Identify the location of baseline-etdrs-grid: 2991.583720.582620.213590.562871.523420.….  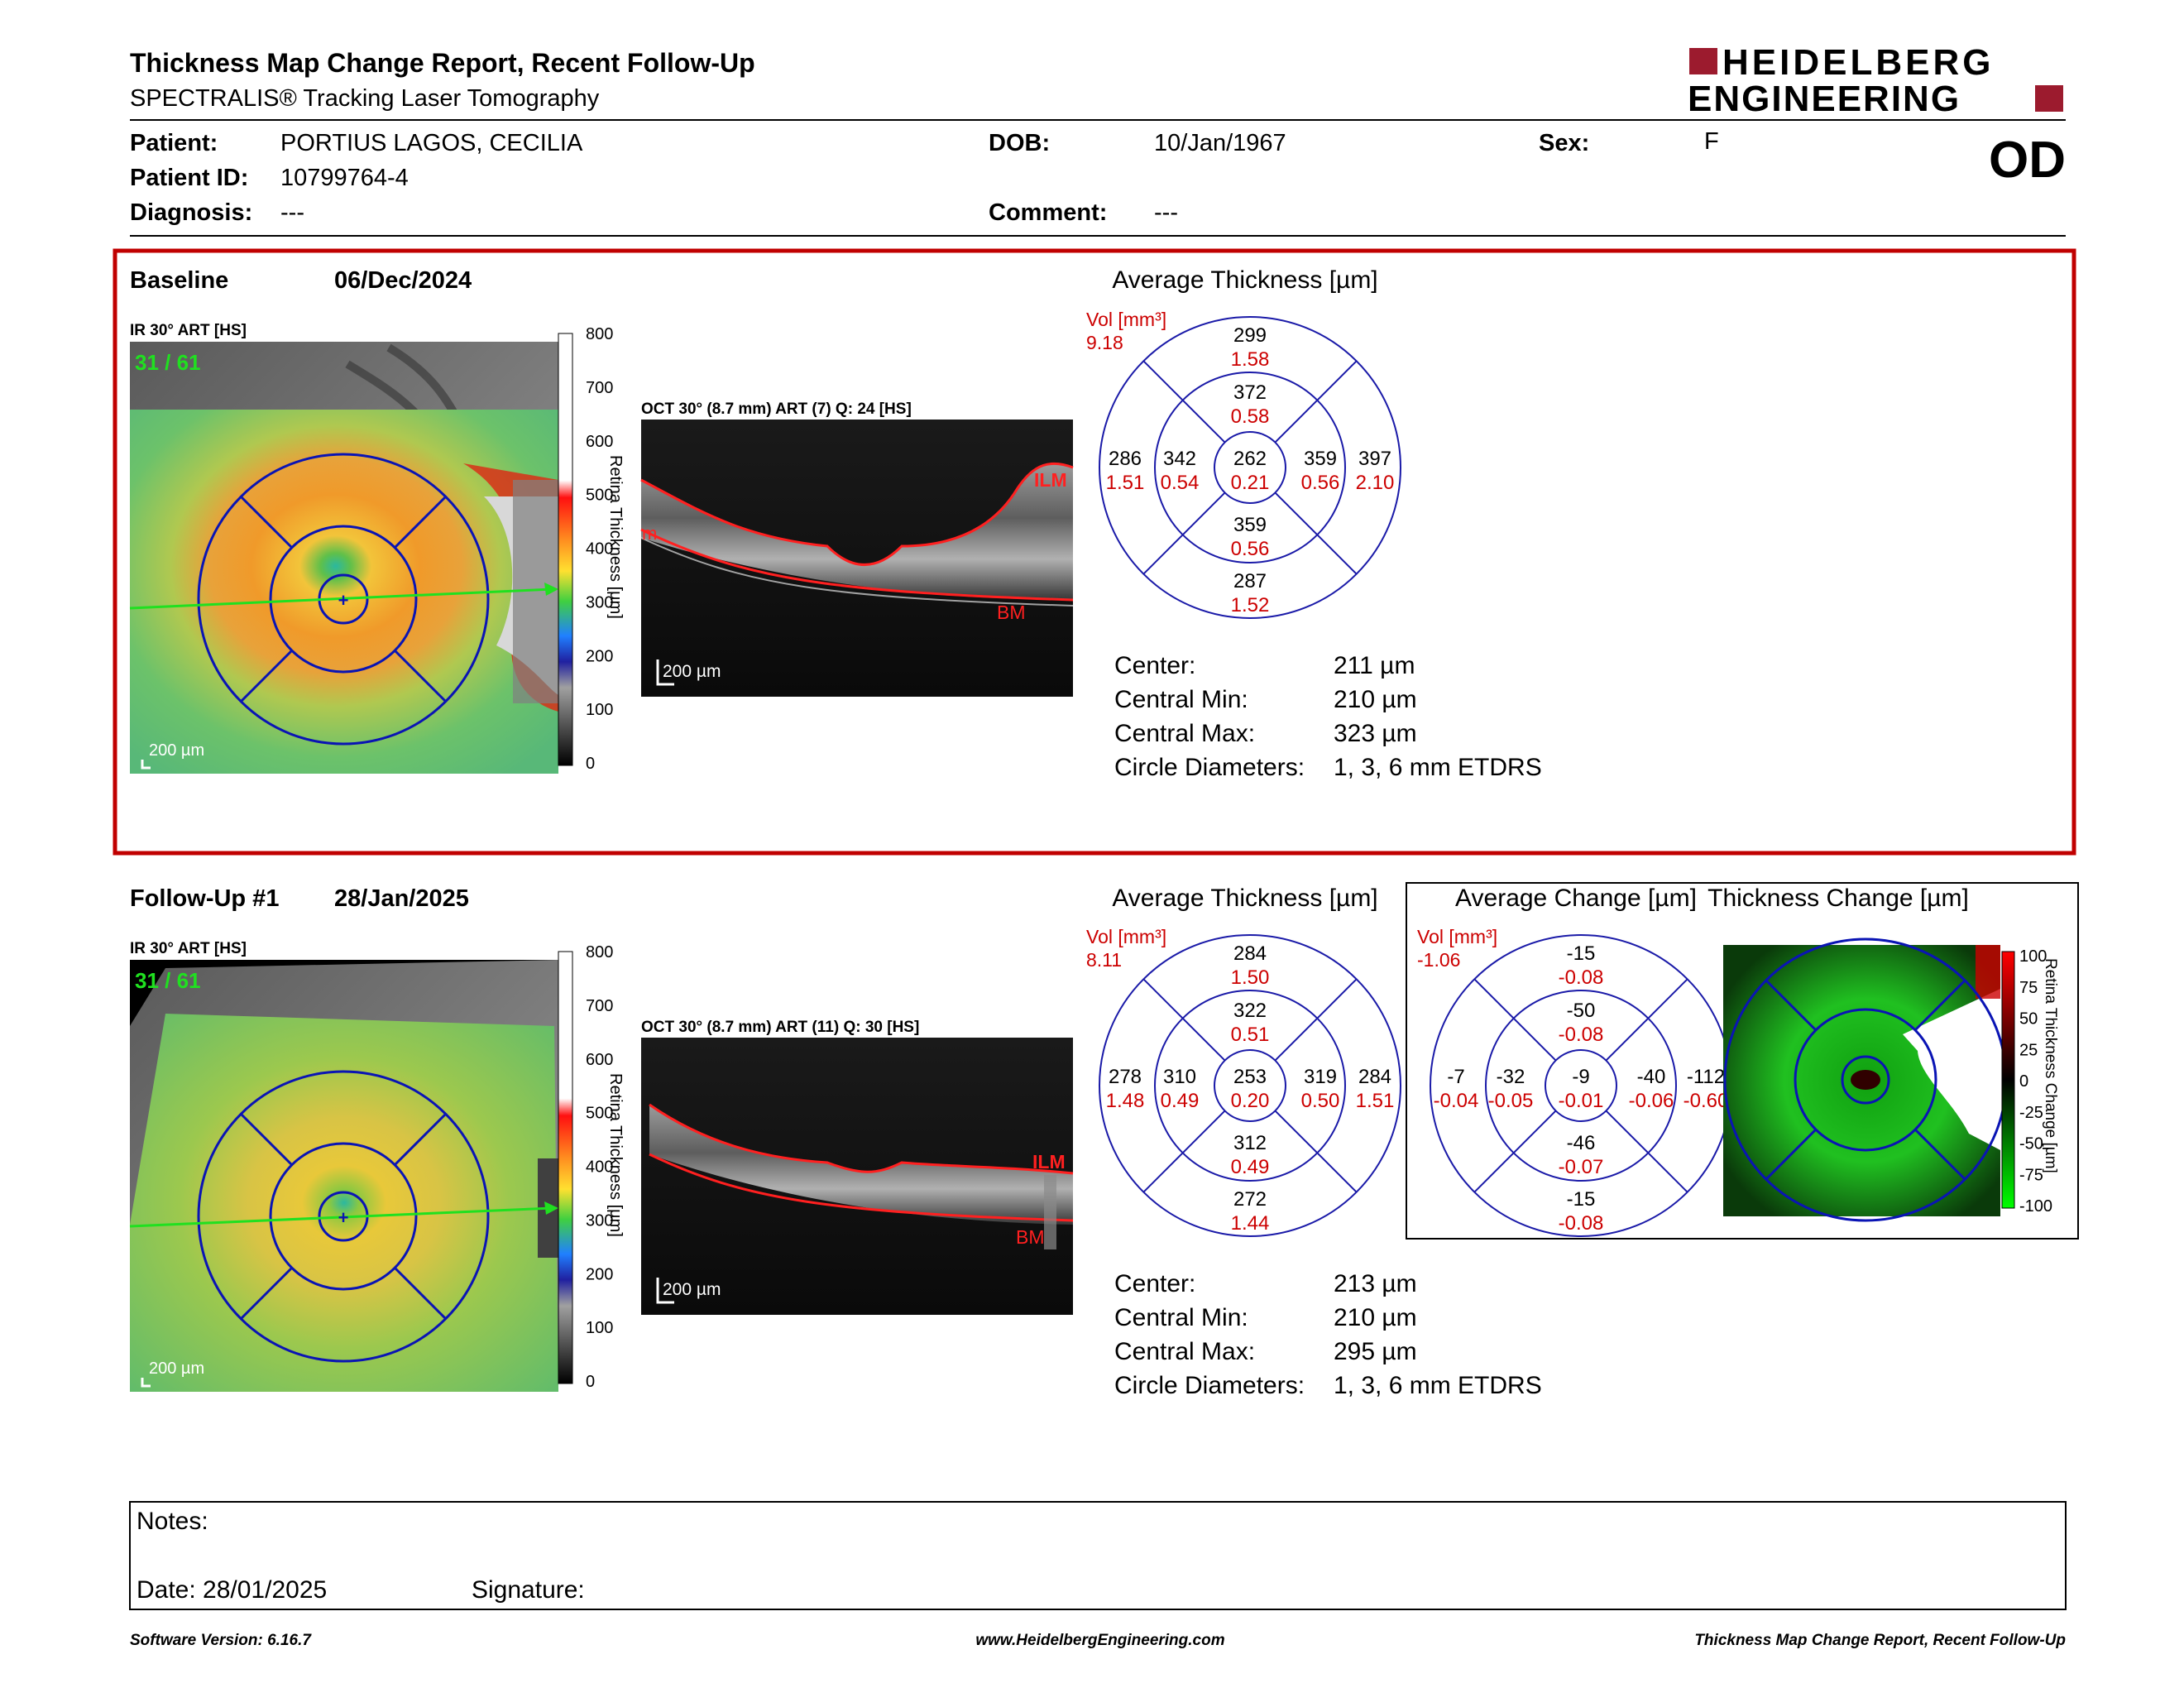
(1250, 467).